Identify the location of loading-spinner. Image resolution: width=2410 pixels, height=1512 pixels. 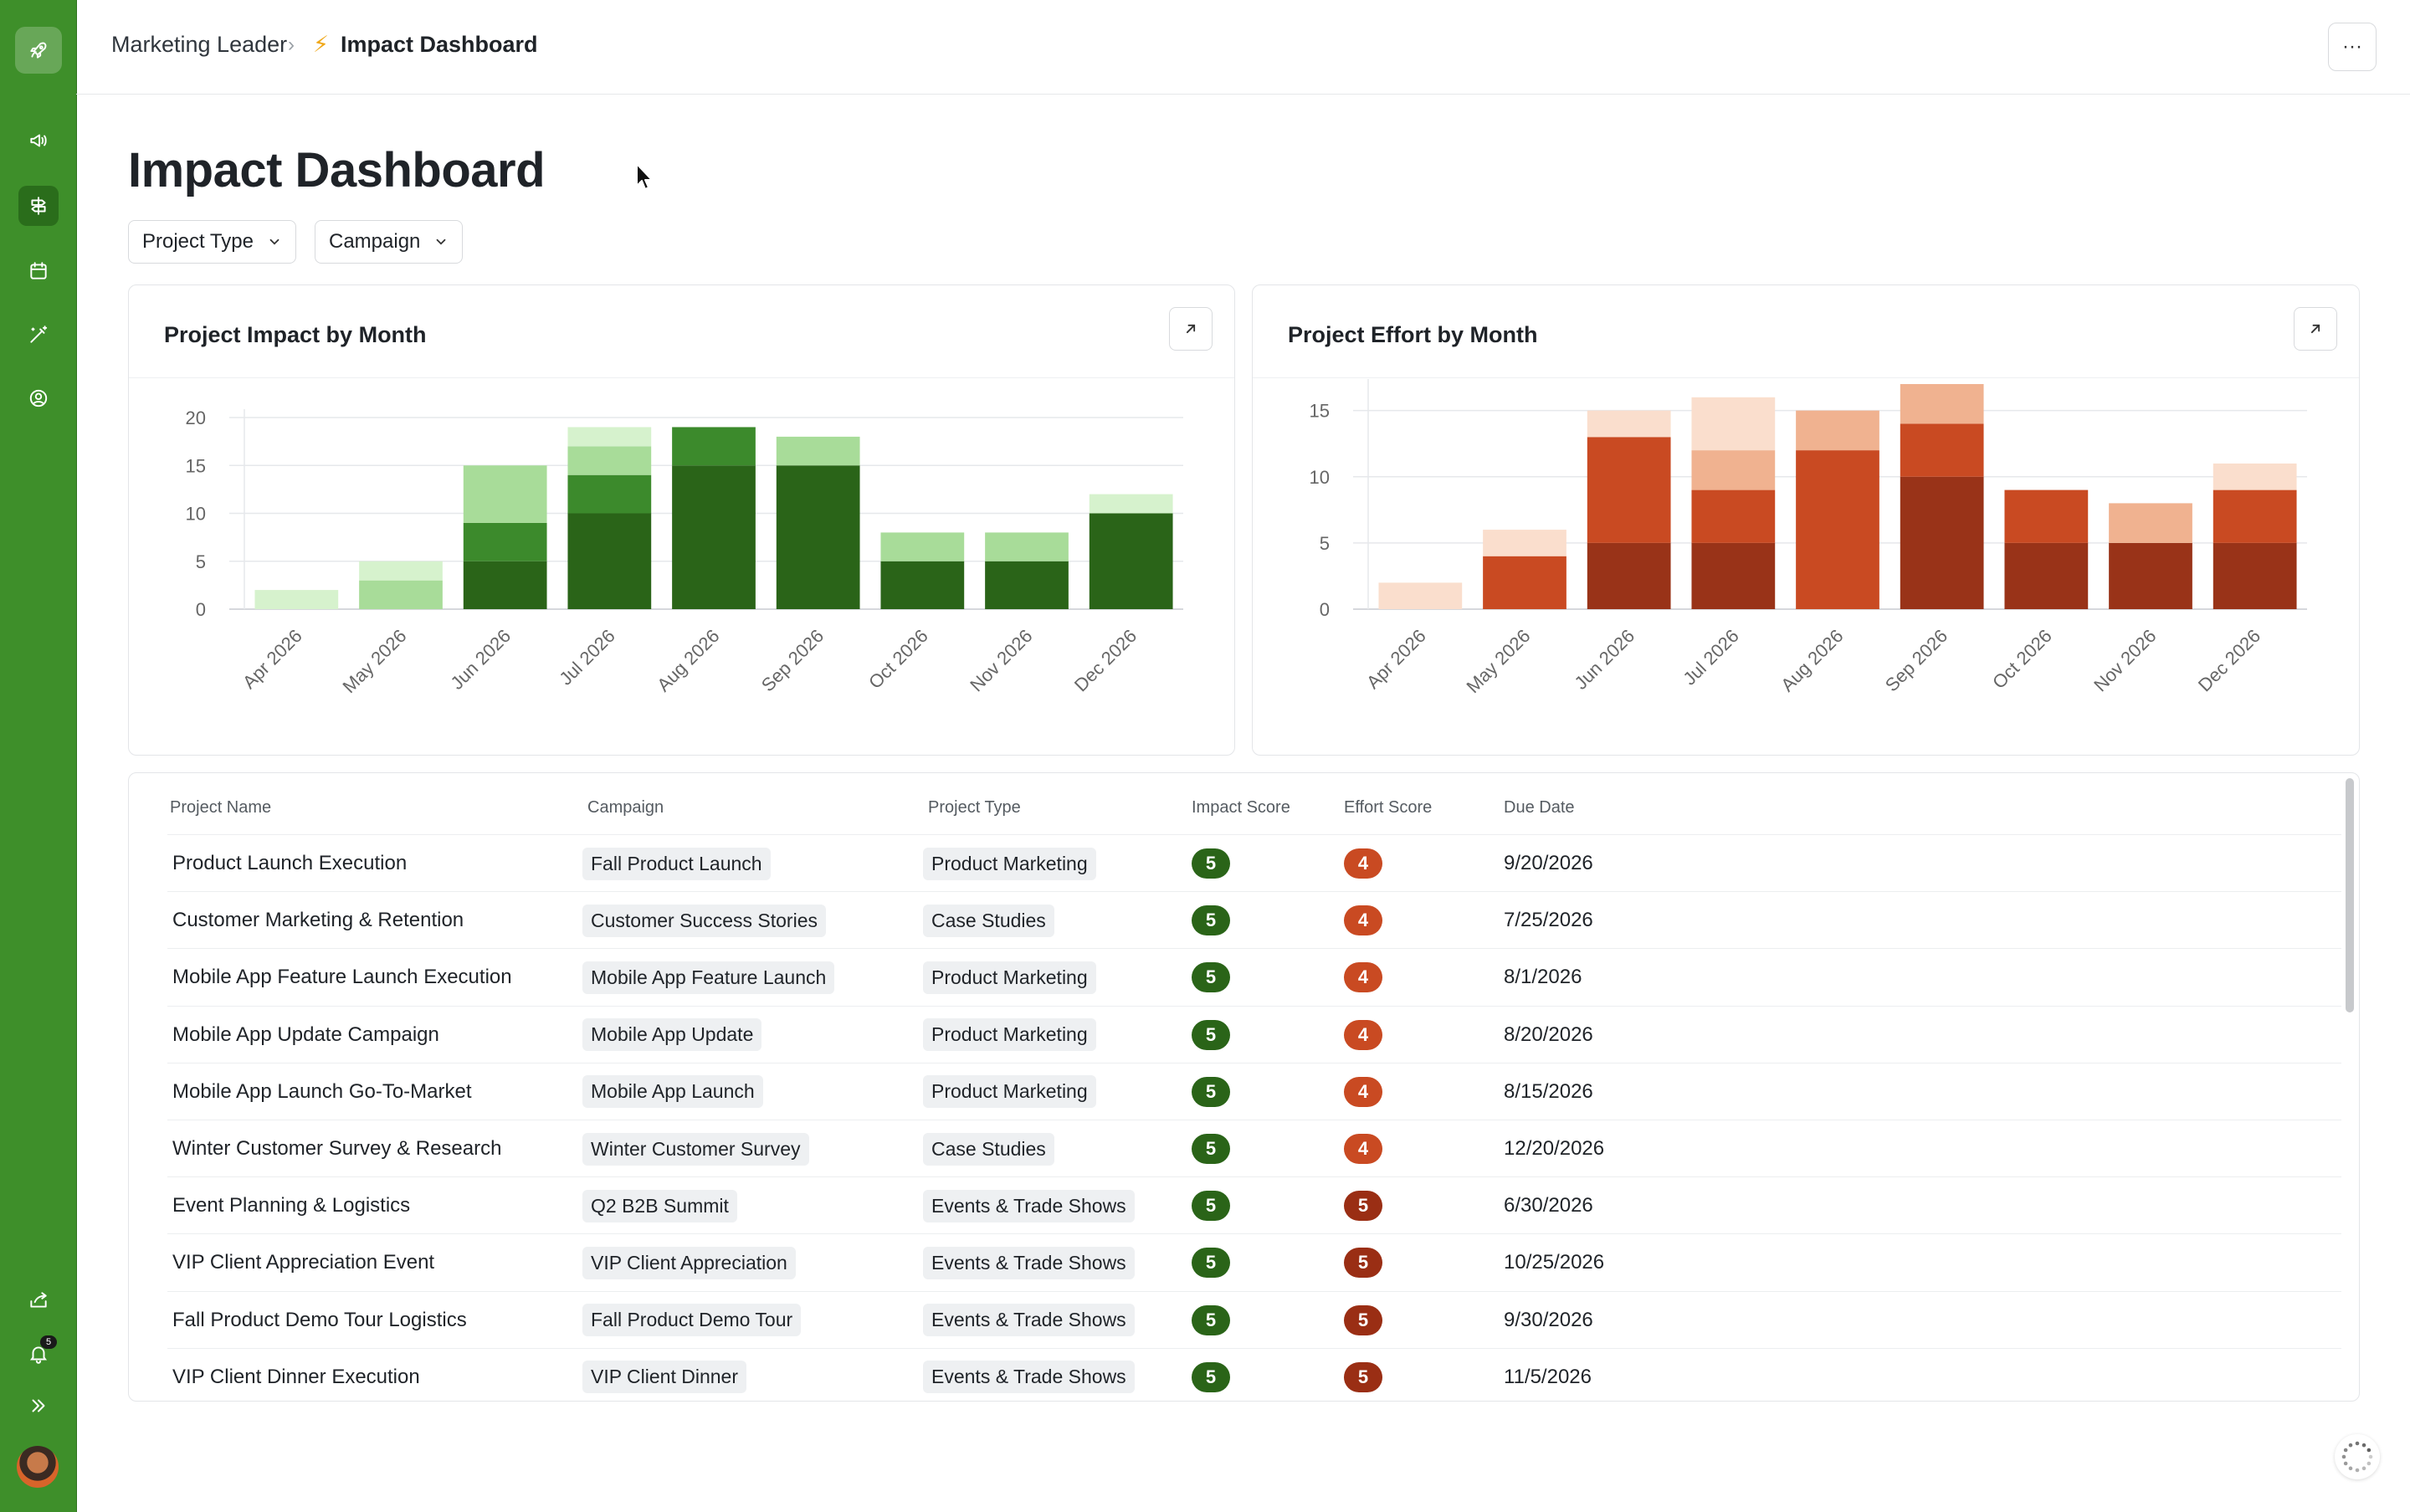
(2357, 1456).